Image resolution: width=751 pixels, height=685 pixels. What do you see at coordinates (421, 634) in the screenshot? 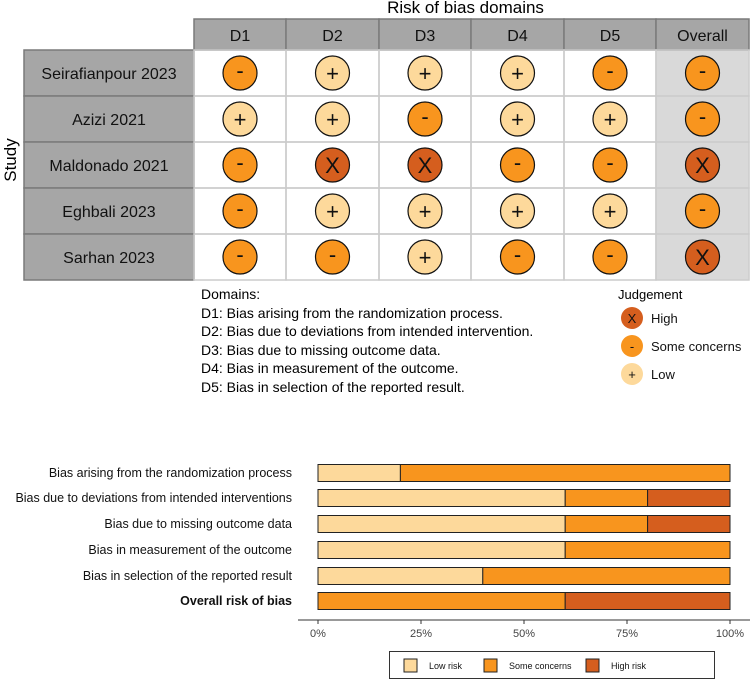
I see `x-tick-label: 25%` at bounding box center [421, 634].